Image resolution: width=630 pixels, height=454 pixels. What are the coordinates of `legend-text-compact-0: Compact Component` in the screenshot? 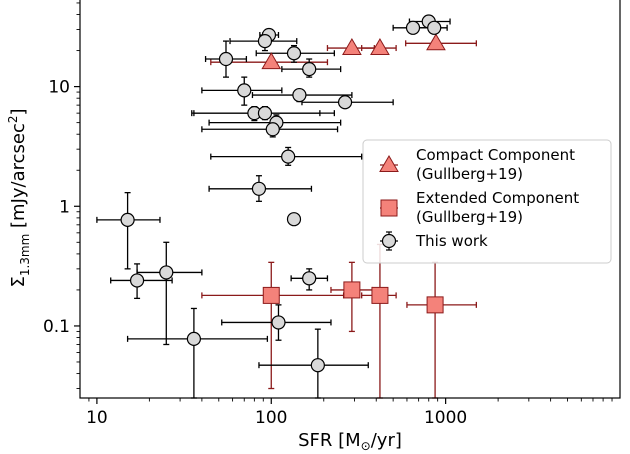 It's located at (495, 155).